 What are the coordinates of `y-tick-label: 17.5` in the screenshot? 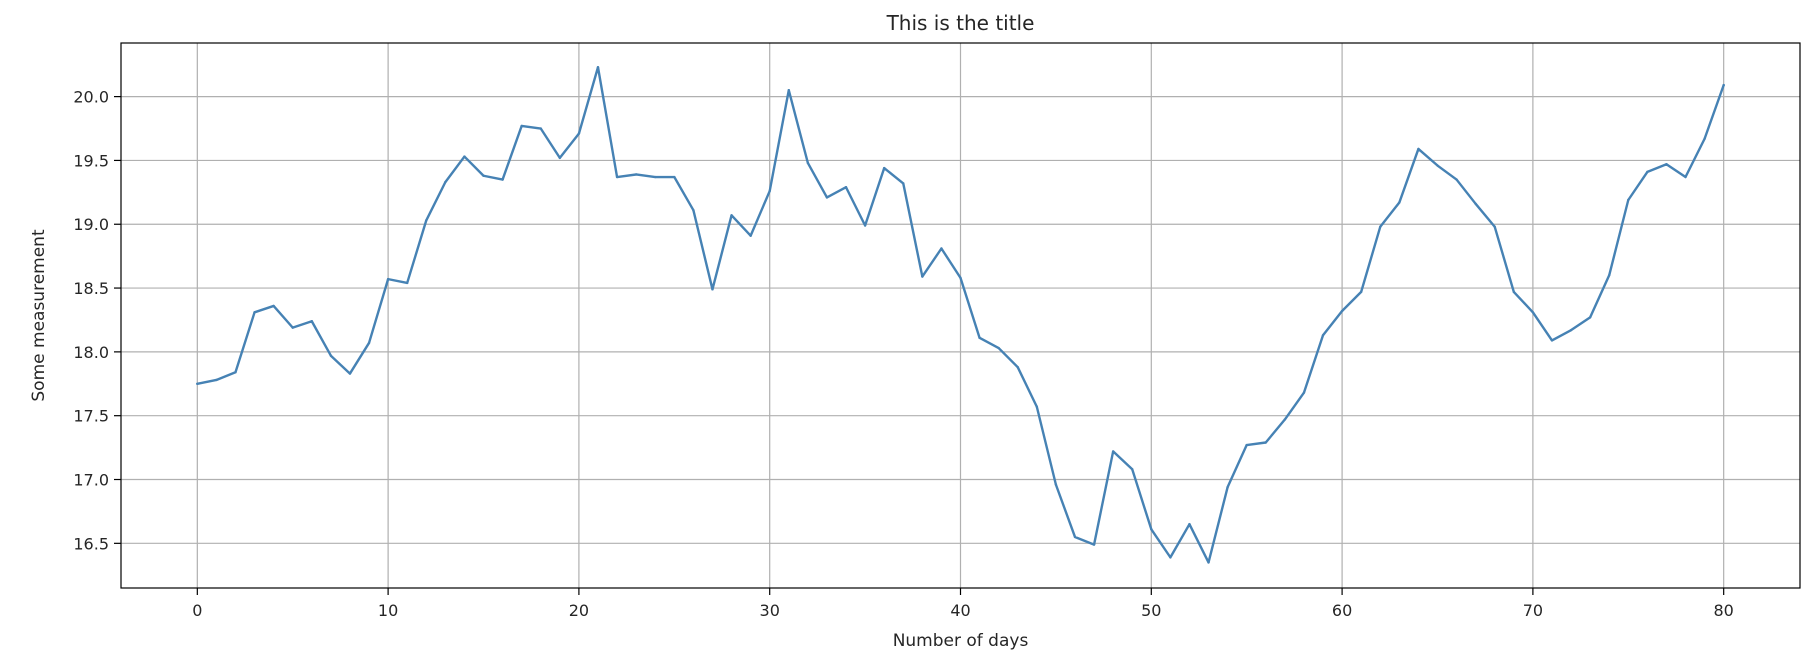 It's located at (91, 416).